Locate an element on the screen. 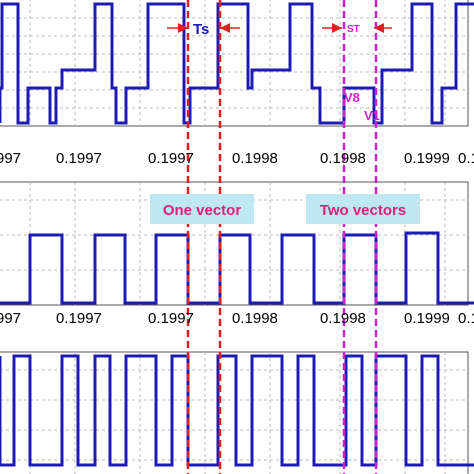  one-vector-box: One vector is located at coordinates (202, 209).